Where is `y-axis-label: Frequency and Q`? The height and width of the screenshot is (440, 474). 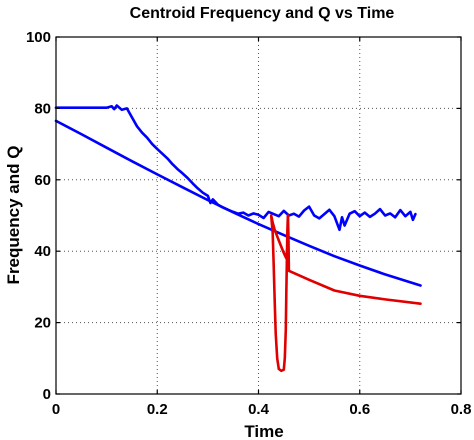 y-axis-label: Frequency and Q is located at coordinates (13, 215).